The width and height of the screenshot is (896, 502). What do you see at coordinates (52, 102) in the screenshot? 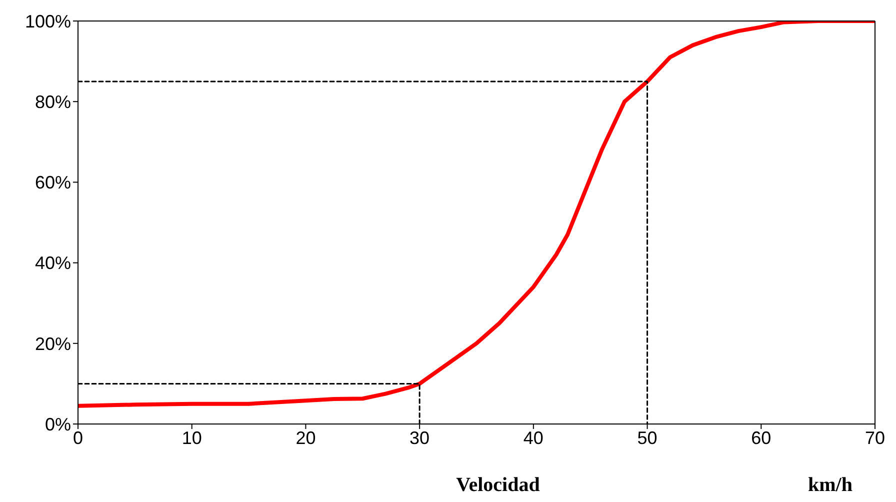
I see `y-tick-label: 80%` at bounding box center [52, 102].